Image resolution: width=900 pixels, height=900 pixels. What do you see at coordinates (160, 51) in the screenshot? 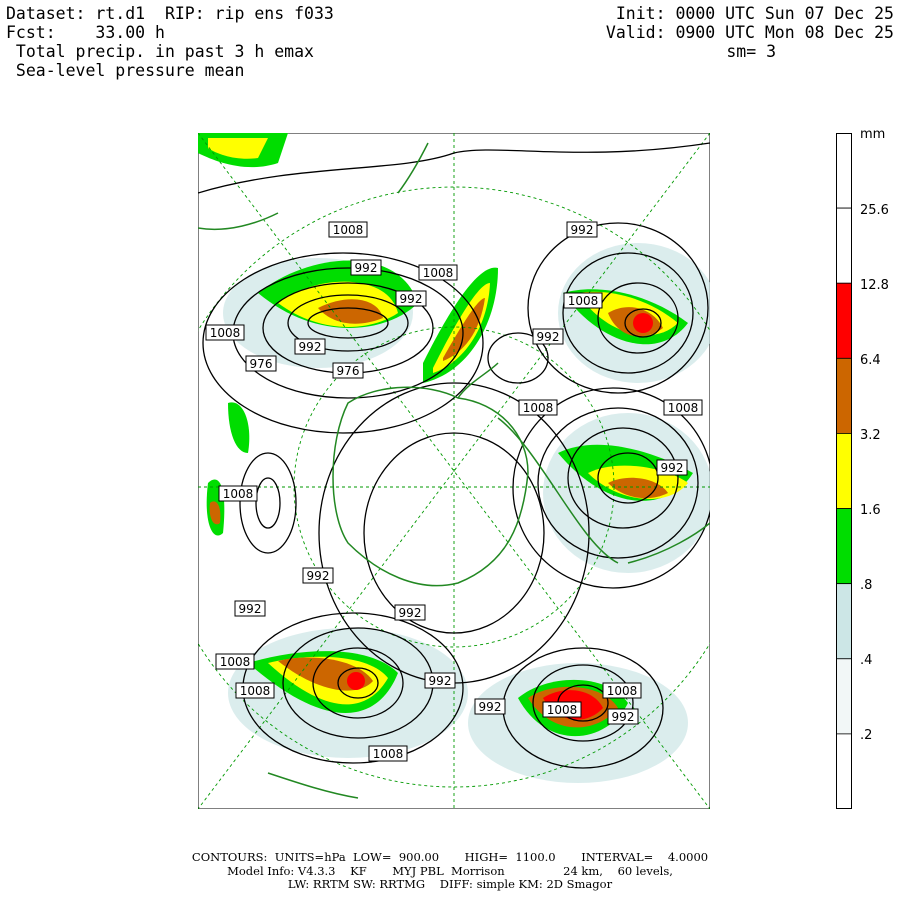
I see `field-precip-title: Total precip. in past 3 h emax` at bounding box center [160, 51].